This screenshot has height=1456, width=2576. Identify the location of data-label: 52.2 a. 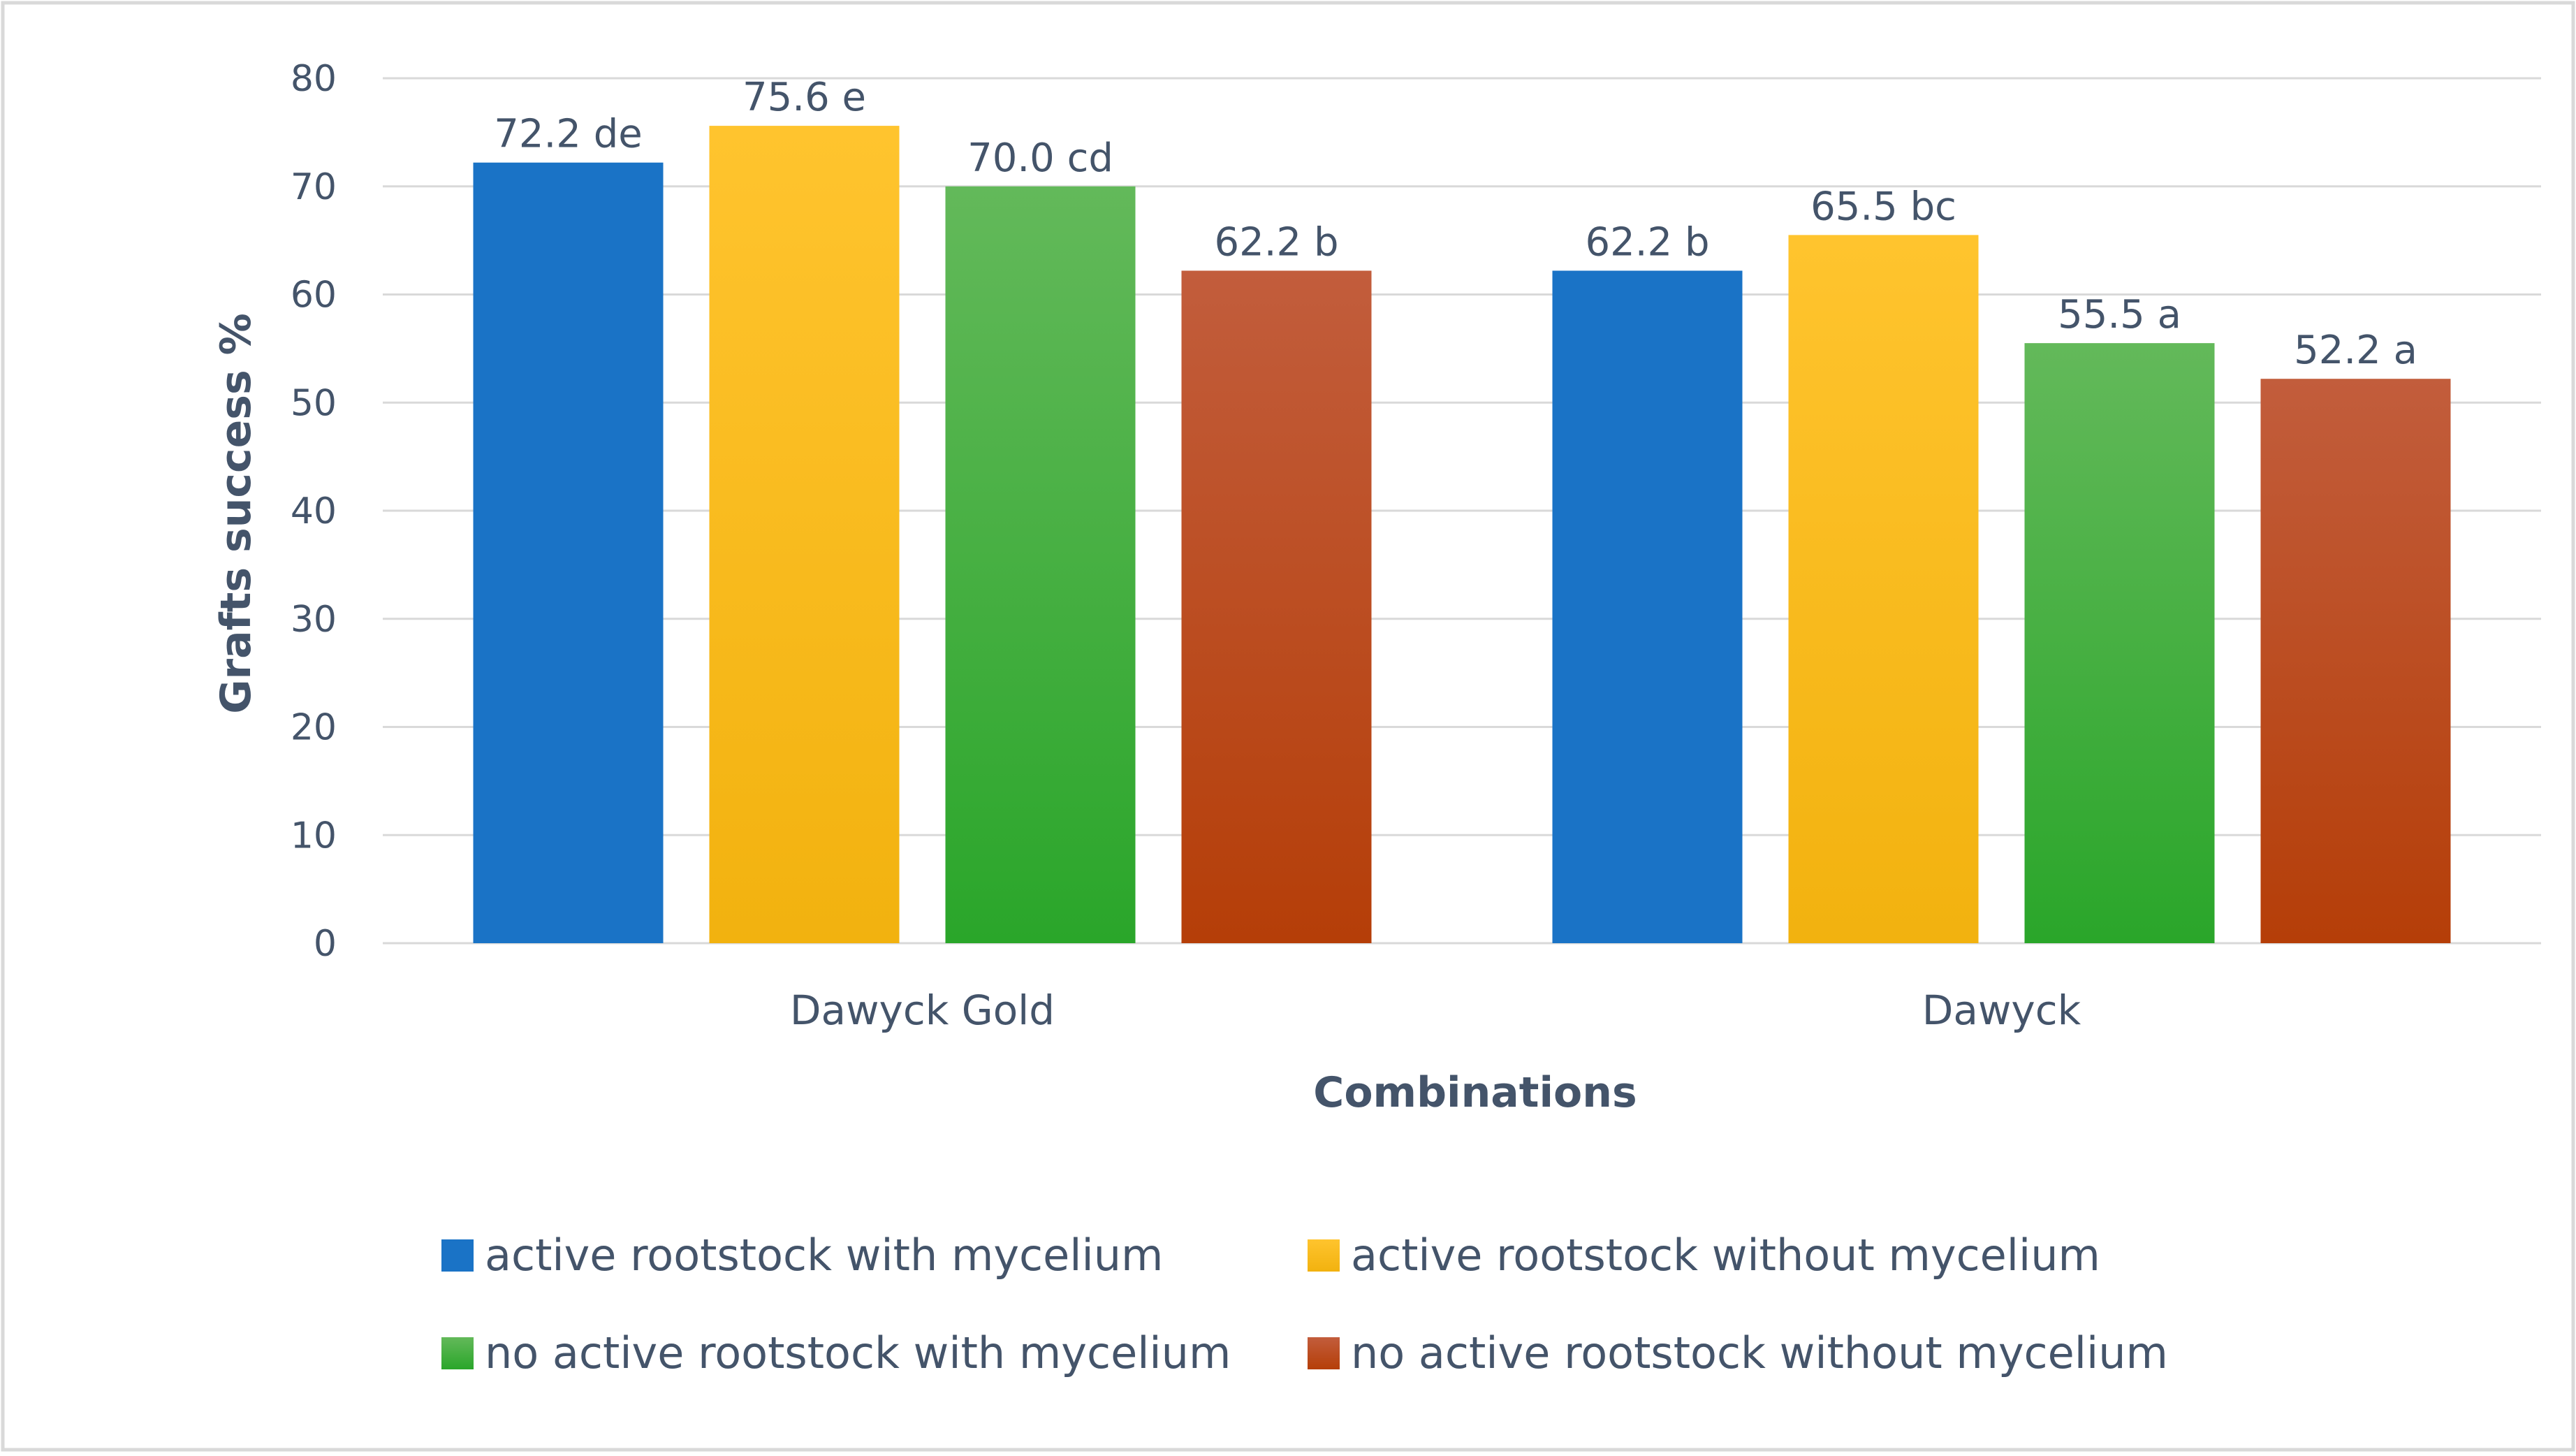
(2355, 350).